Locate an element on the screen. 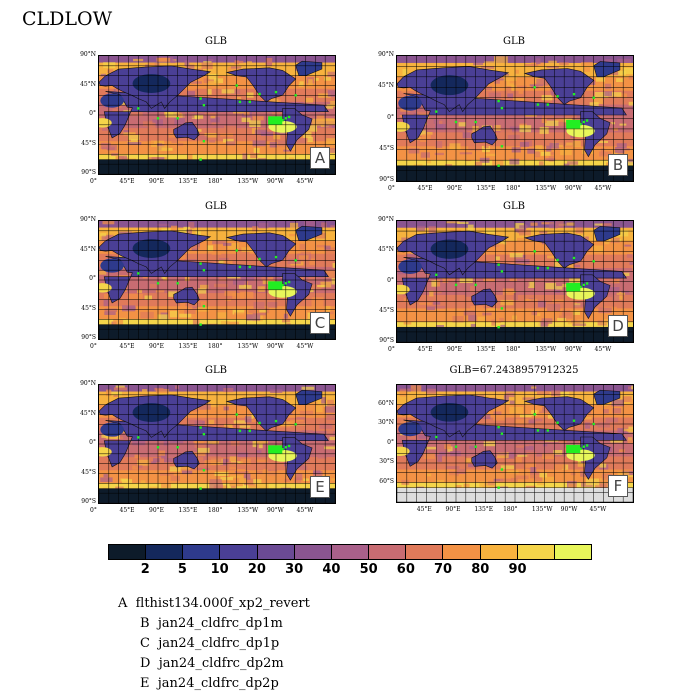 This screenshot has width=700, height=700. legend-entry: D jan24_cldfrc_dp2m is located at coordinates (212, 663).